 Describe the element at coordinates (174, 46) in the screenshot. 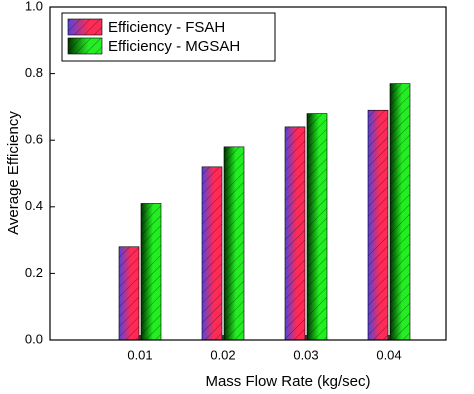

I see `legend-label: Efficiency - MGSAH` at that location.